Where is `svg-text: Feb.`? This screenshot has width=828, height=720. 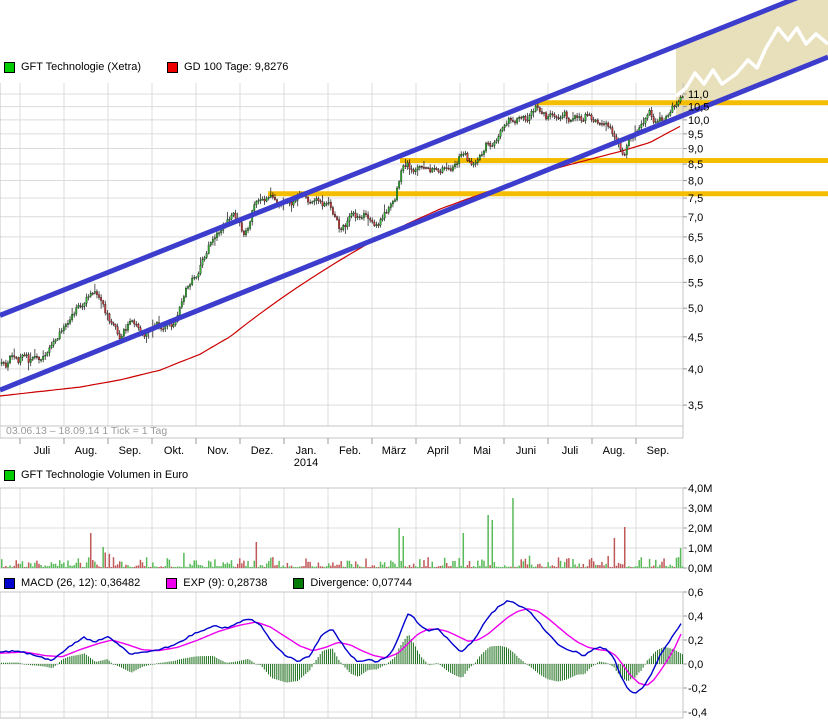
svg-text: Feb. is located at coordinates (350, 451).